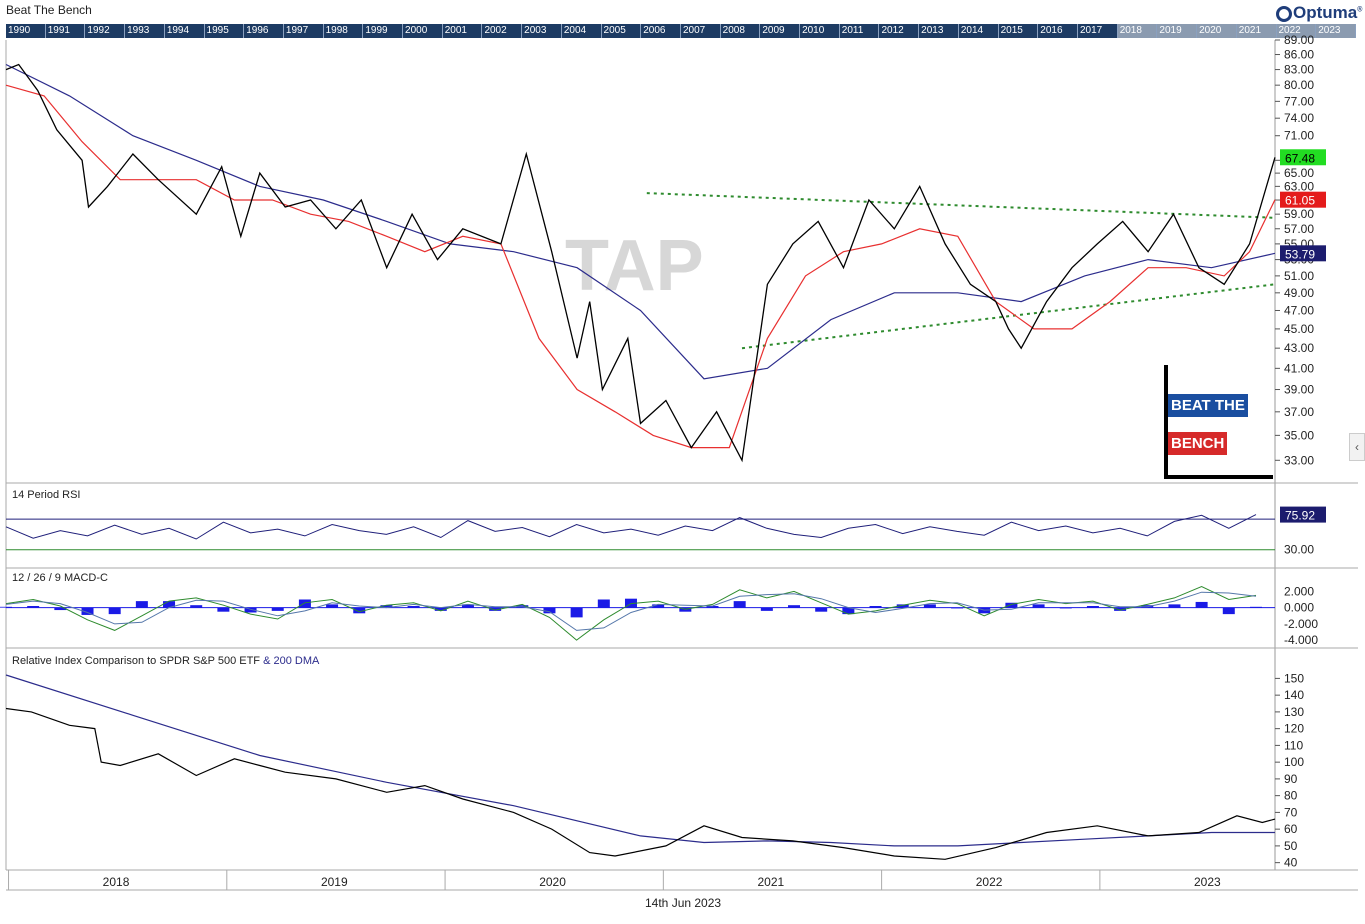  What do you see at coordinates (1299, 85) in the screenshot?
I see `price-tick-label: 80.00` at bounding box center [1299, 85].